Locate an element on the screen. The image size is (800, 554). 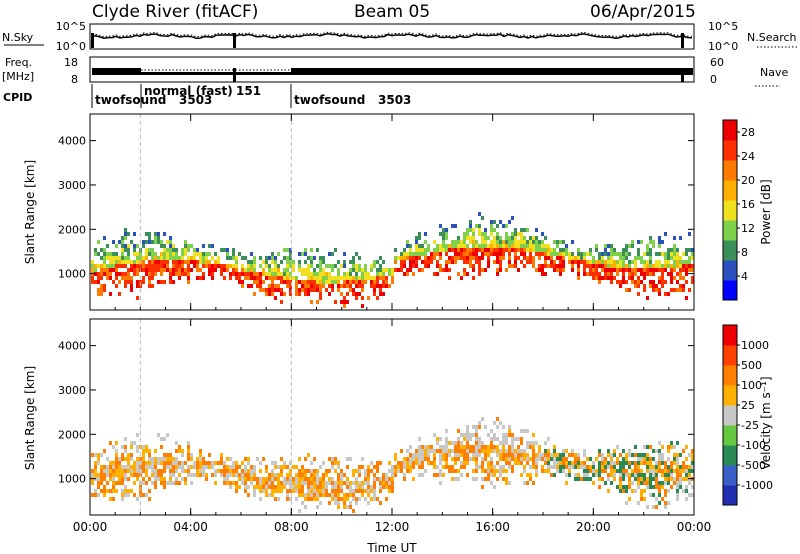
xtick-label: 20:00 is located at coordinates (593, 527).